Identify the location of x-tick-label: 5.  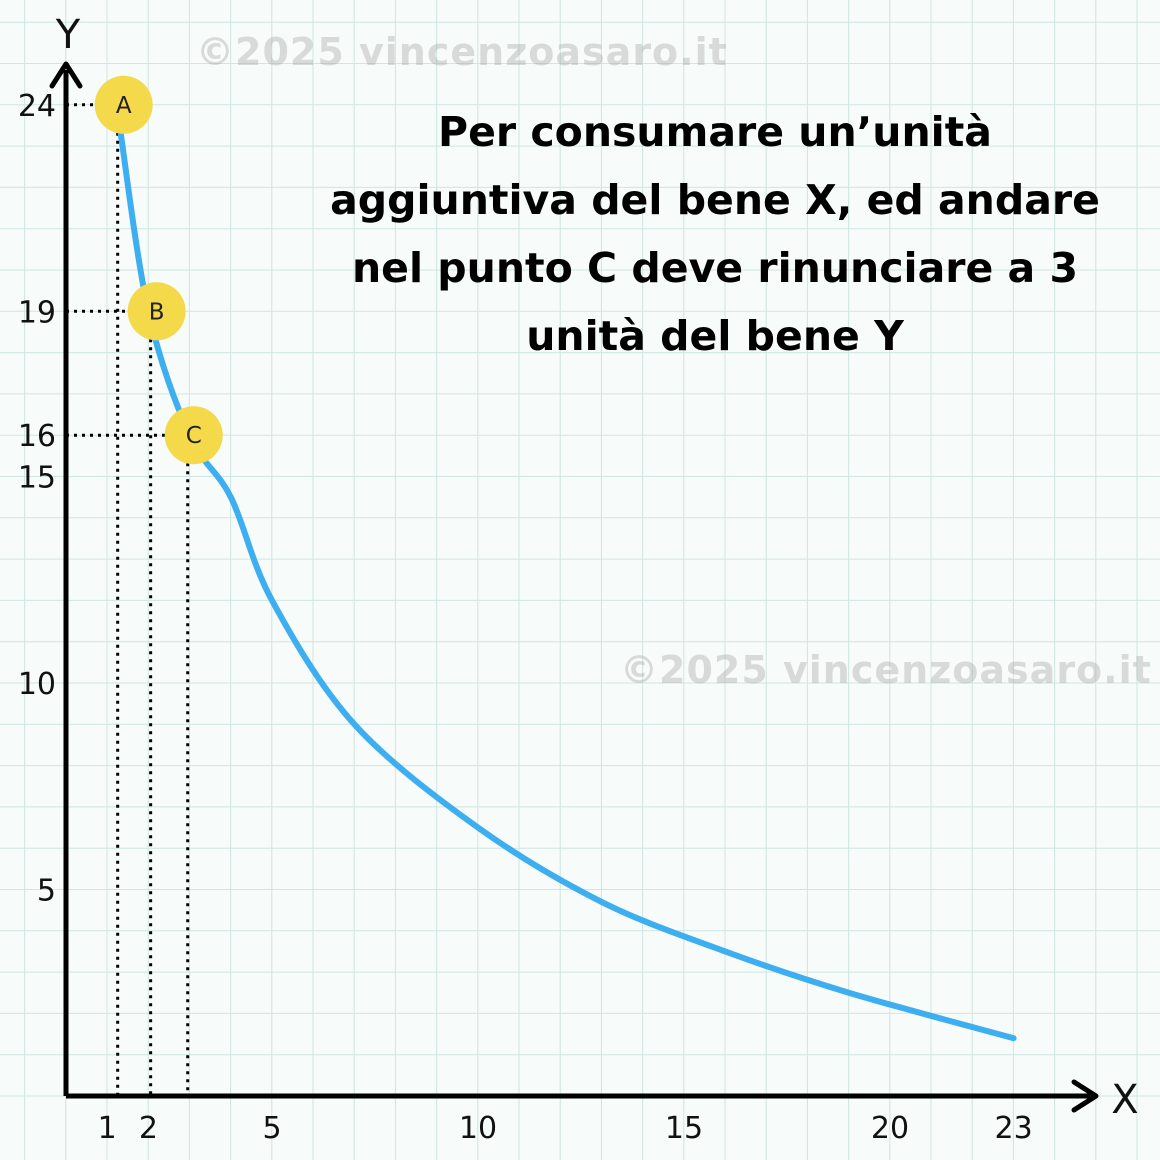
(271, 1128).